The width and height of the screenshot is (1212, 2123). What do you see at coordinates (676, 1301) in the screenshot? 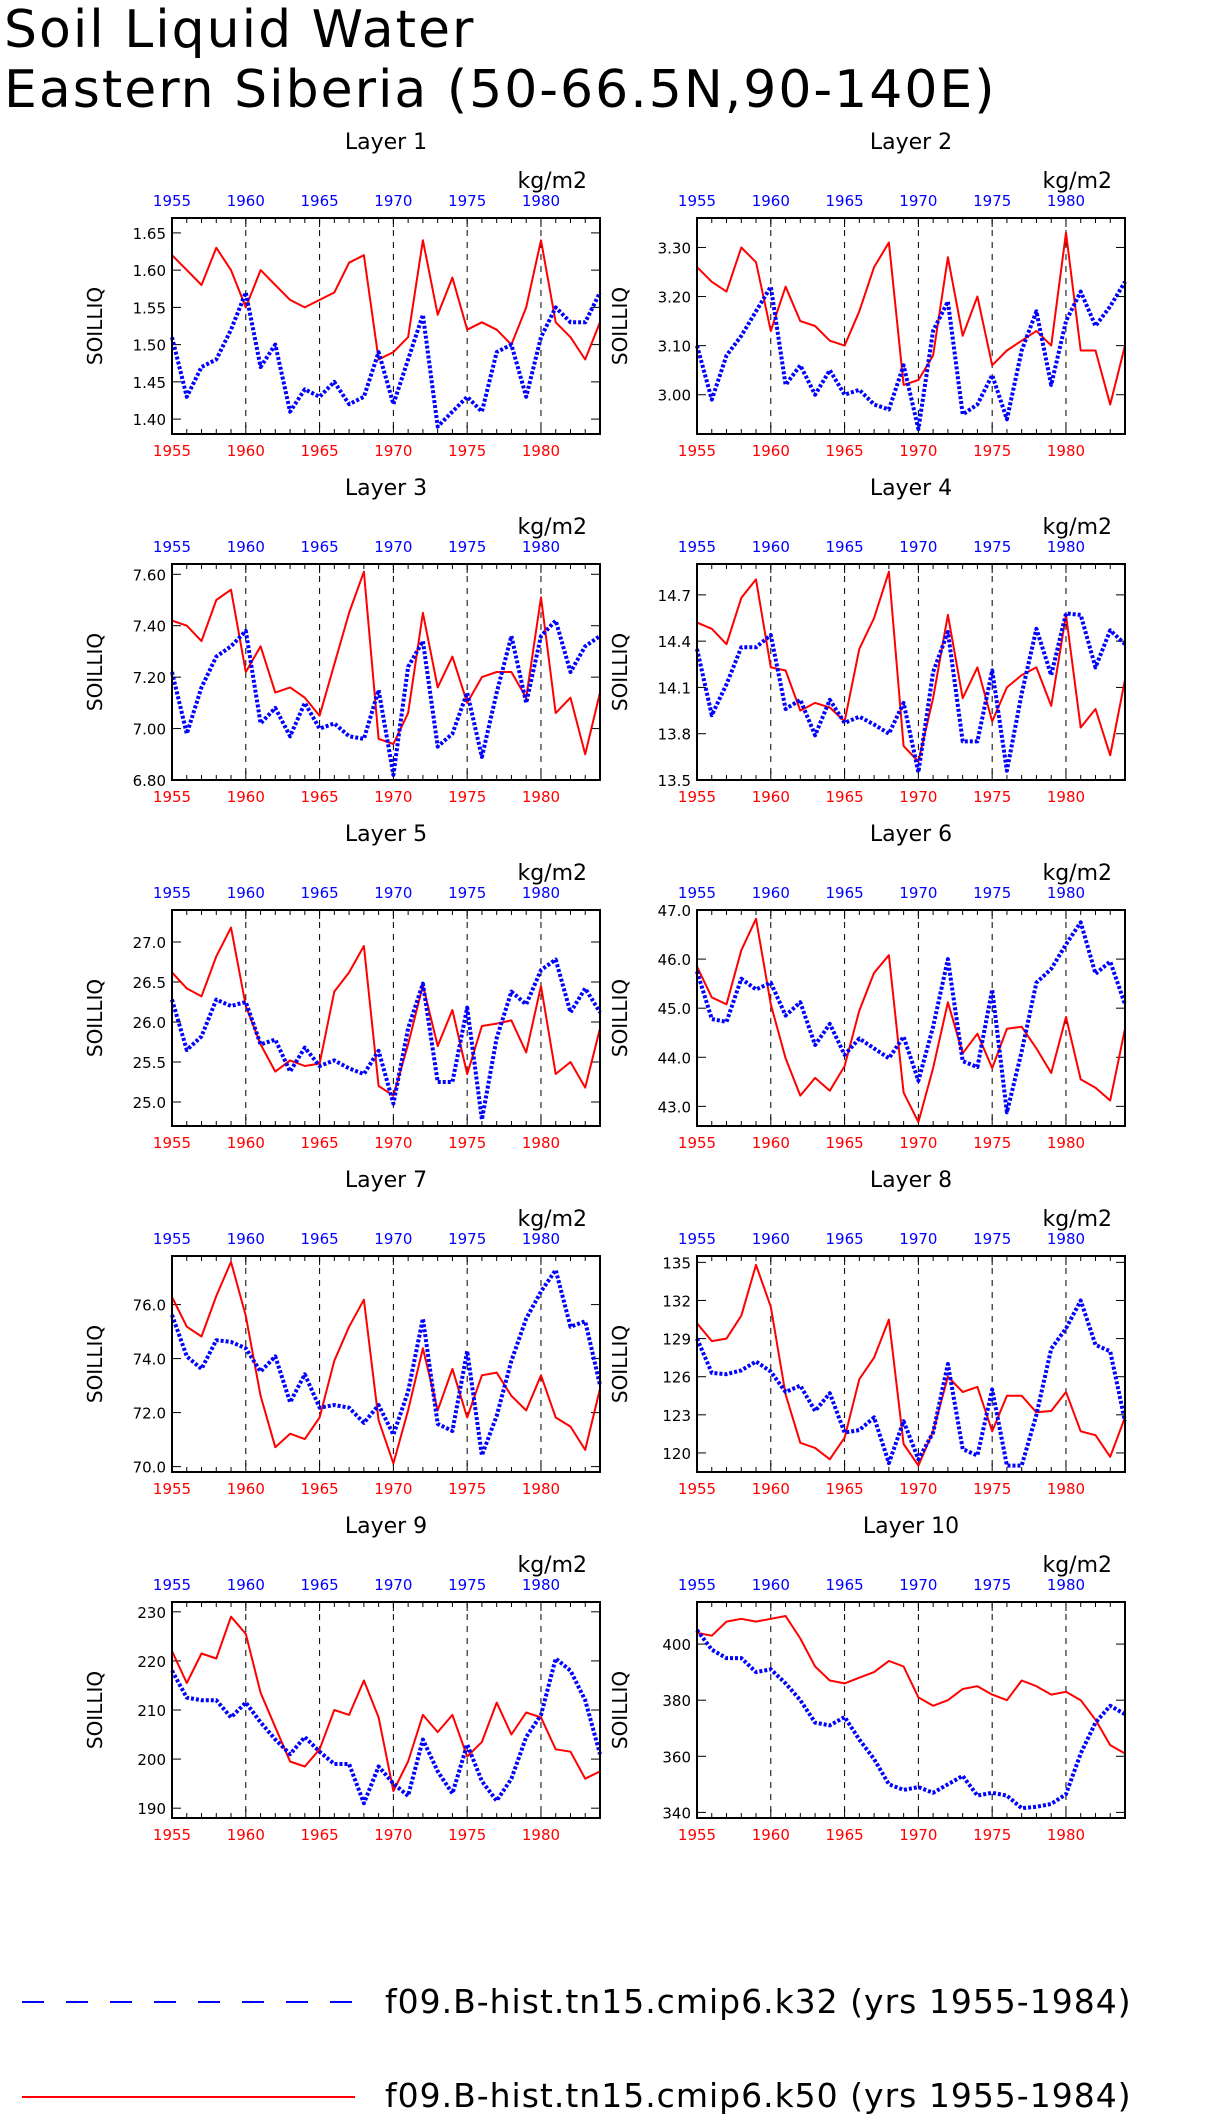
I see `y-tick-label: 132` at bounding box center [676, 1301].